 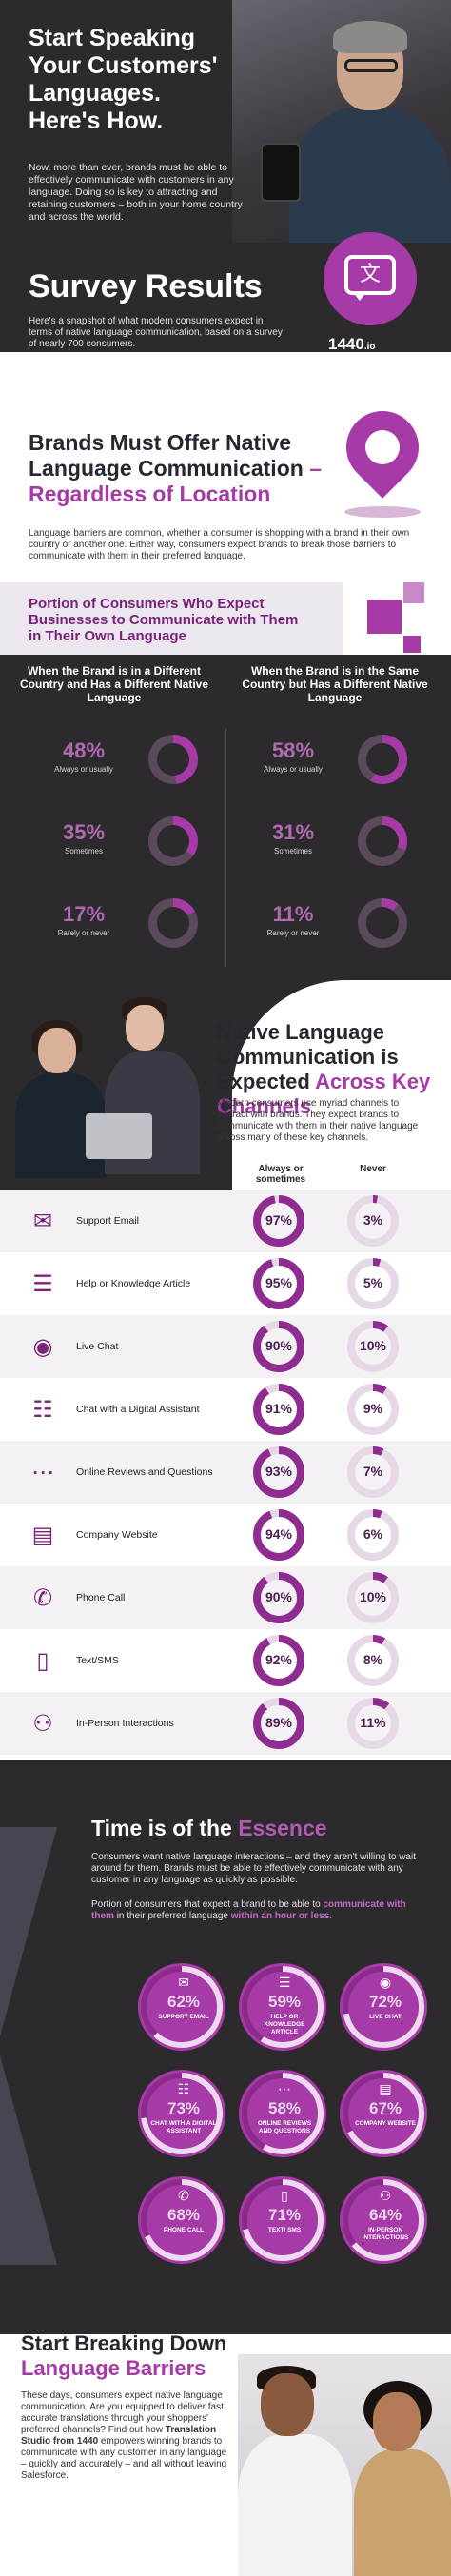 What do you see at coordinates (340, 768) in the screenshot?
I see `stat-item: 58% Always or usually` at bounding box center [340, 768].